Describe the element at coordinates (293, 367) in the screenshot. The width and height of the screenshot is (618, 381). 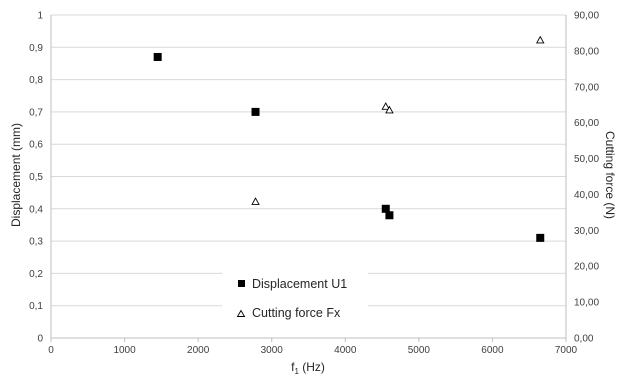
I see `x-axis-title-main: f` at that location.